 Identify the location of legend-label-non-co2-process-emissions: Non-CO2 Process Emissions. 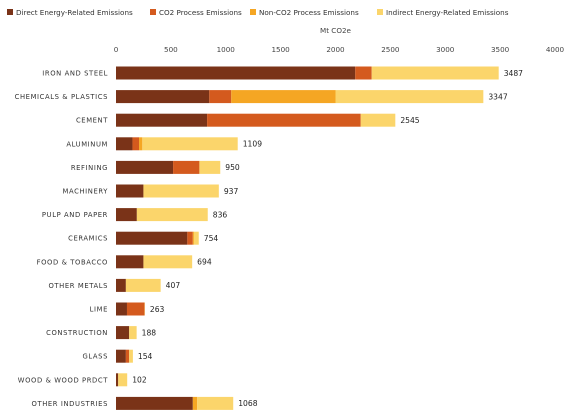
(309, 12).